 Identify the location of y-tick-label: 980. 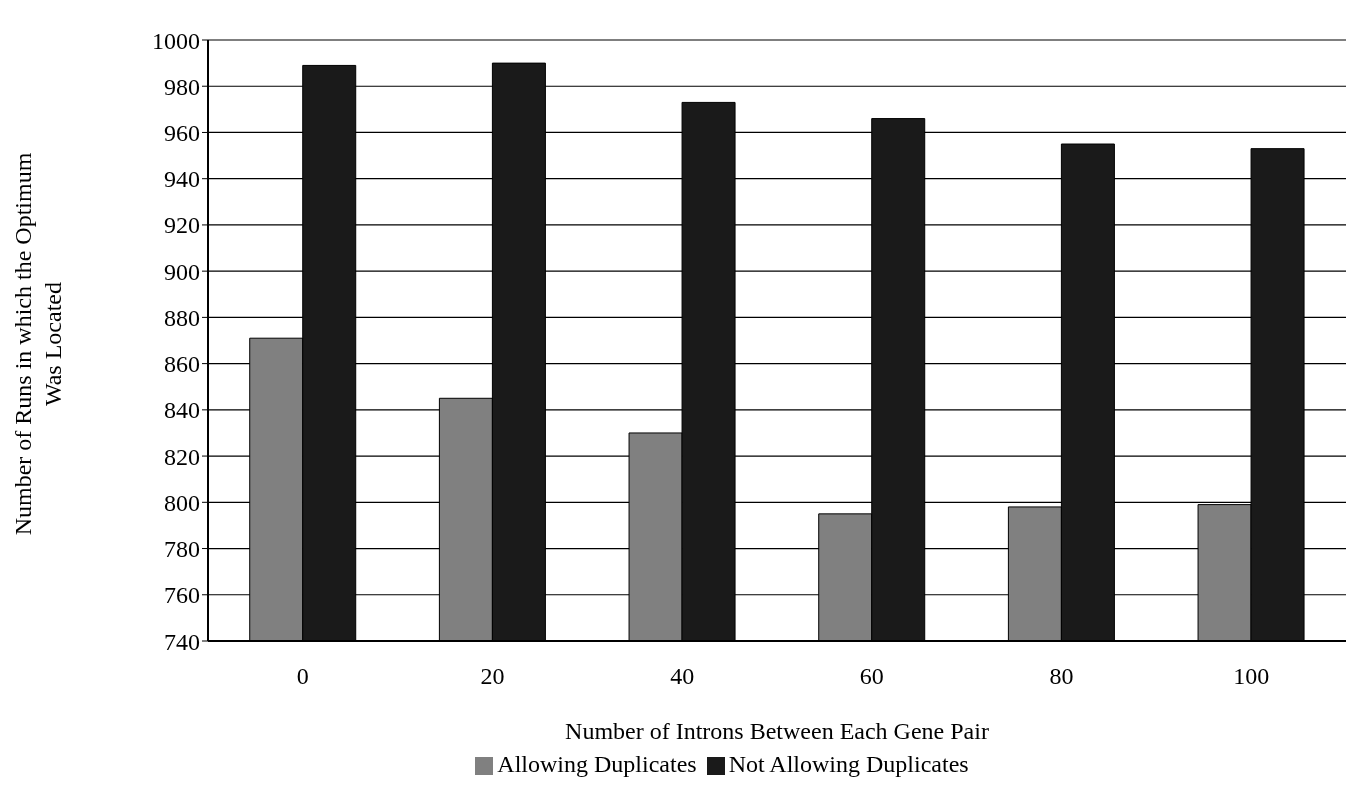
(182, 86).